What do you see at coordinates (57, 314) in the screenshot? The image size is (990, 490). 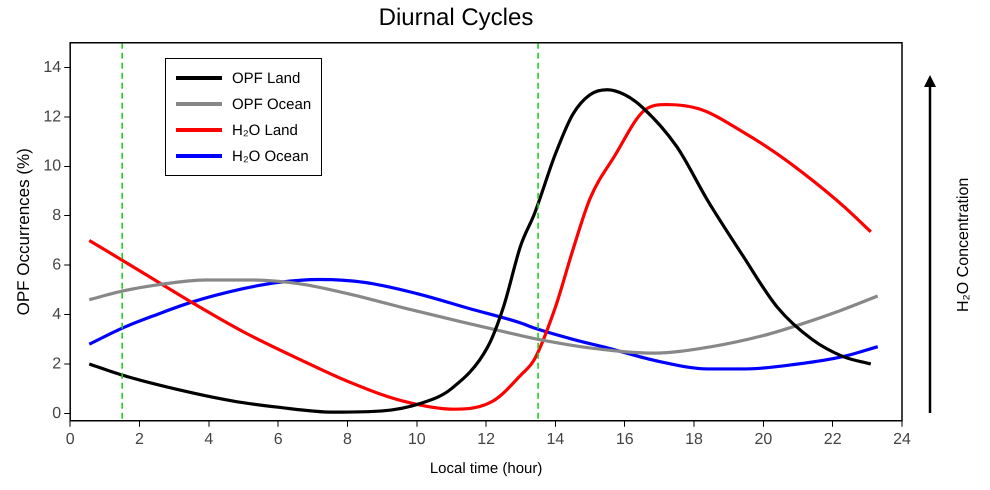 I see `y-tick-label: 4` at bounding box center [57, 314].